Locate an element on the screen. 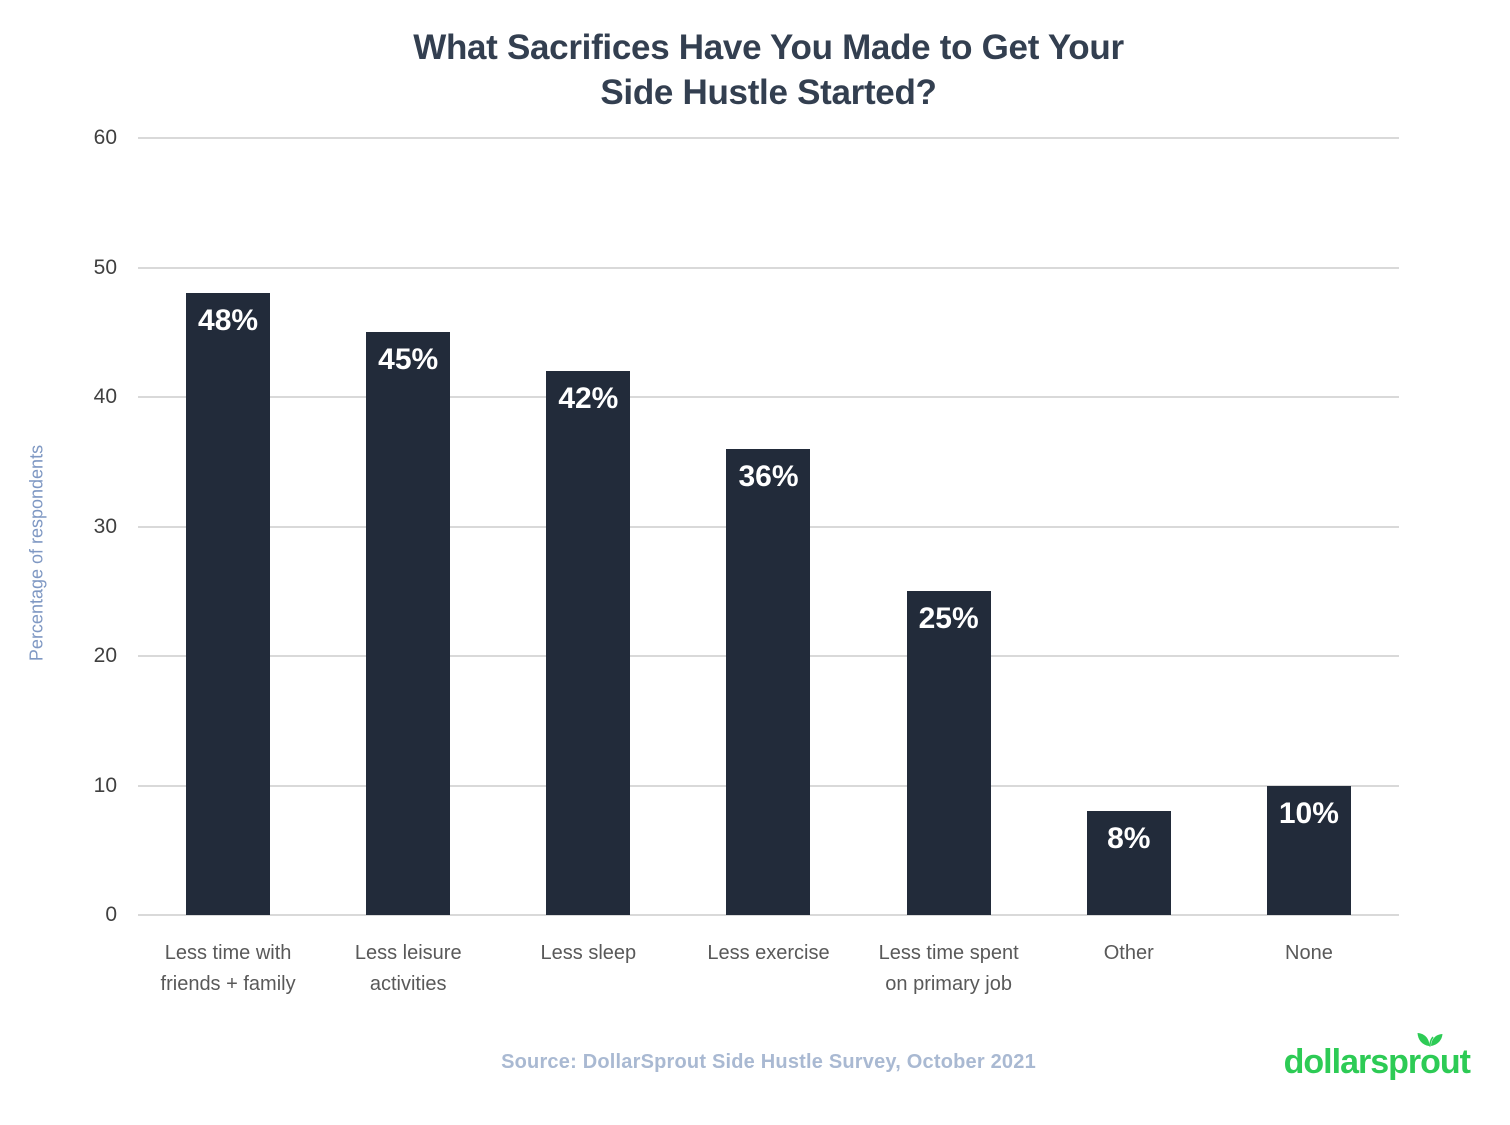 This screenshot has height=1125, width=1510. category-label-6: Other is located at coordinates (1128, 953).